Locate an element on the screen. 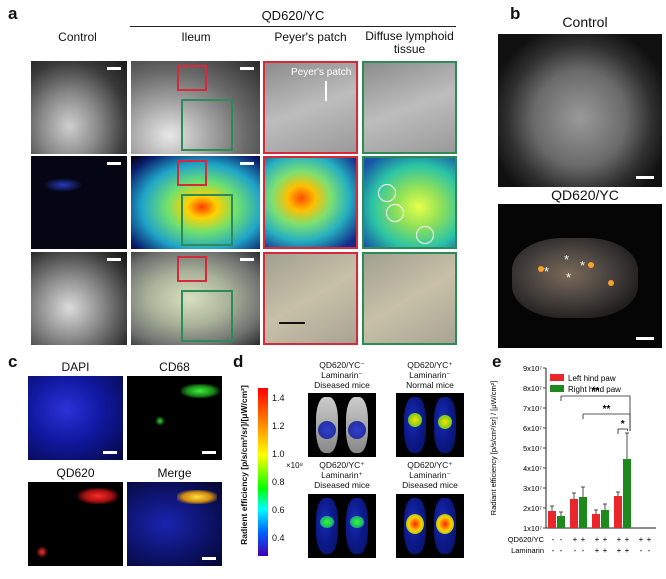 This screenshot has width=666, height=579. qd620-image is located at coordinates (75, 524).